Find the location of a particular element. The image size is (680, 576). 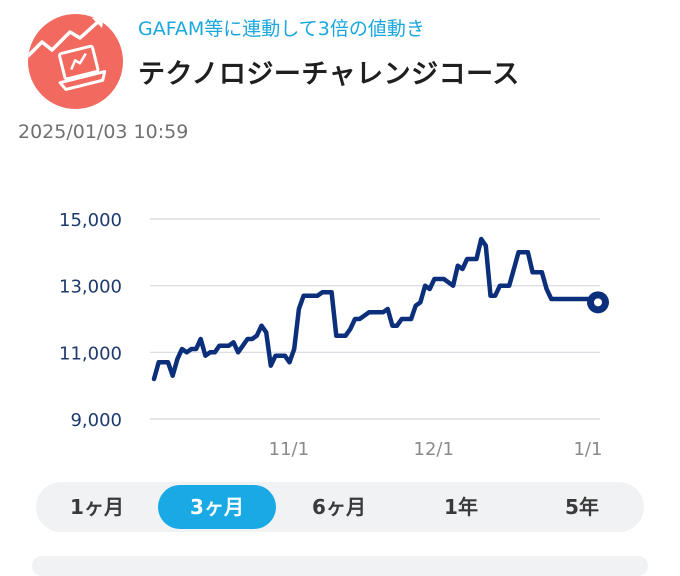

tab-6-months: 6ヶ月 is located at coordinates (339, 507).